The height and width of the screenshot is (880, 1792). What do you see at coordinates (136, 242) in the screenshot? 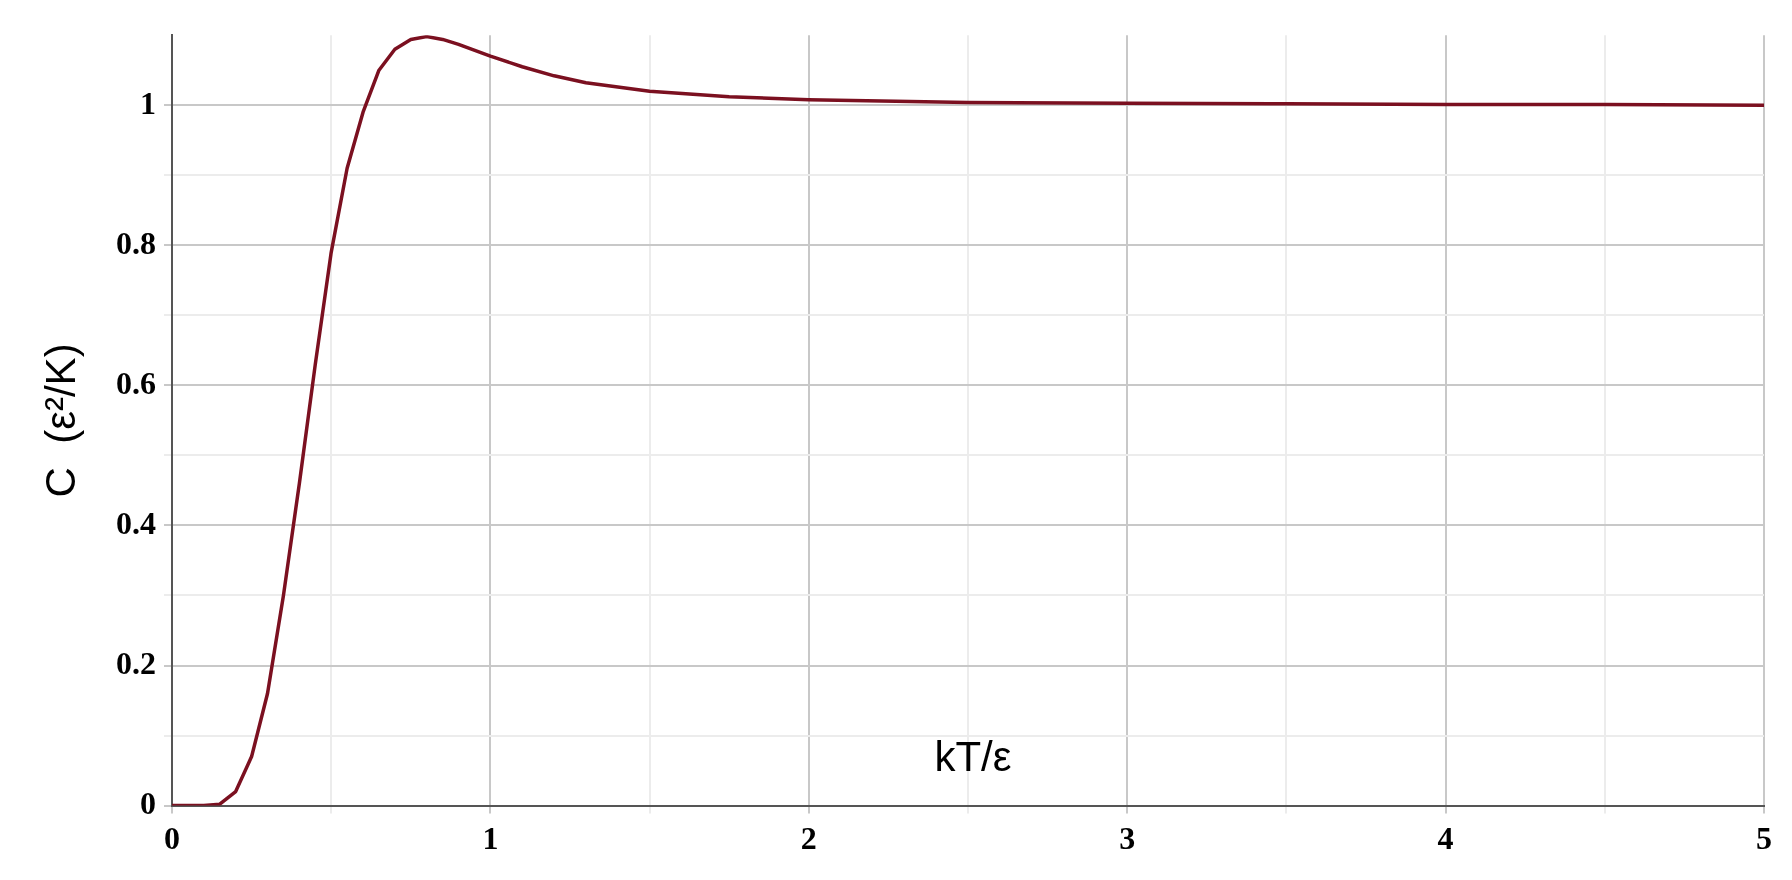
I see `y-tick-label: 0.8` at bounding box center [136, 242].